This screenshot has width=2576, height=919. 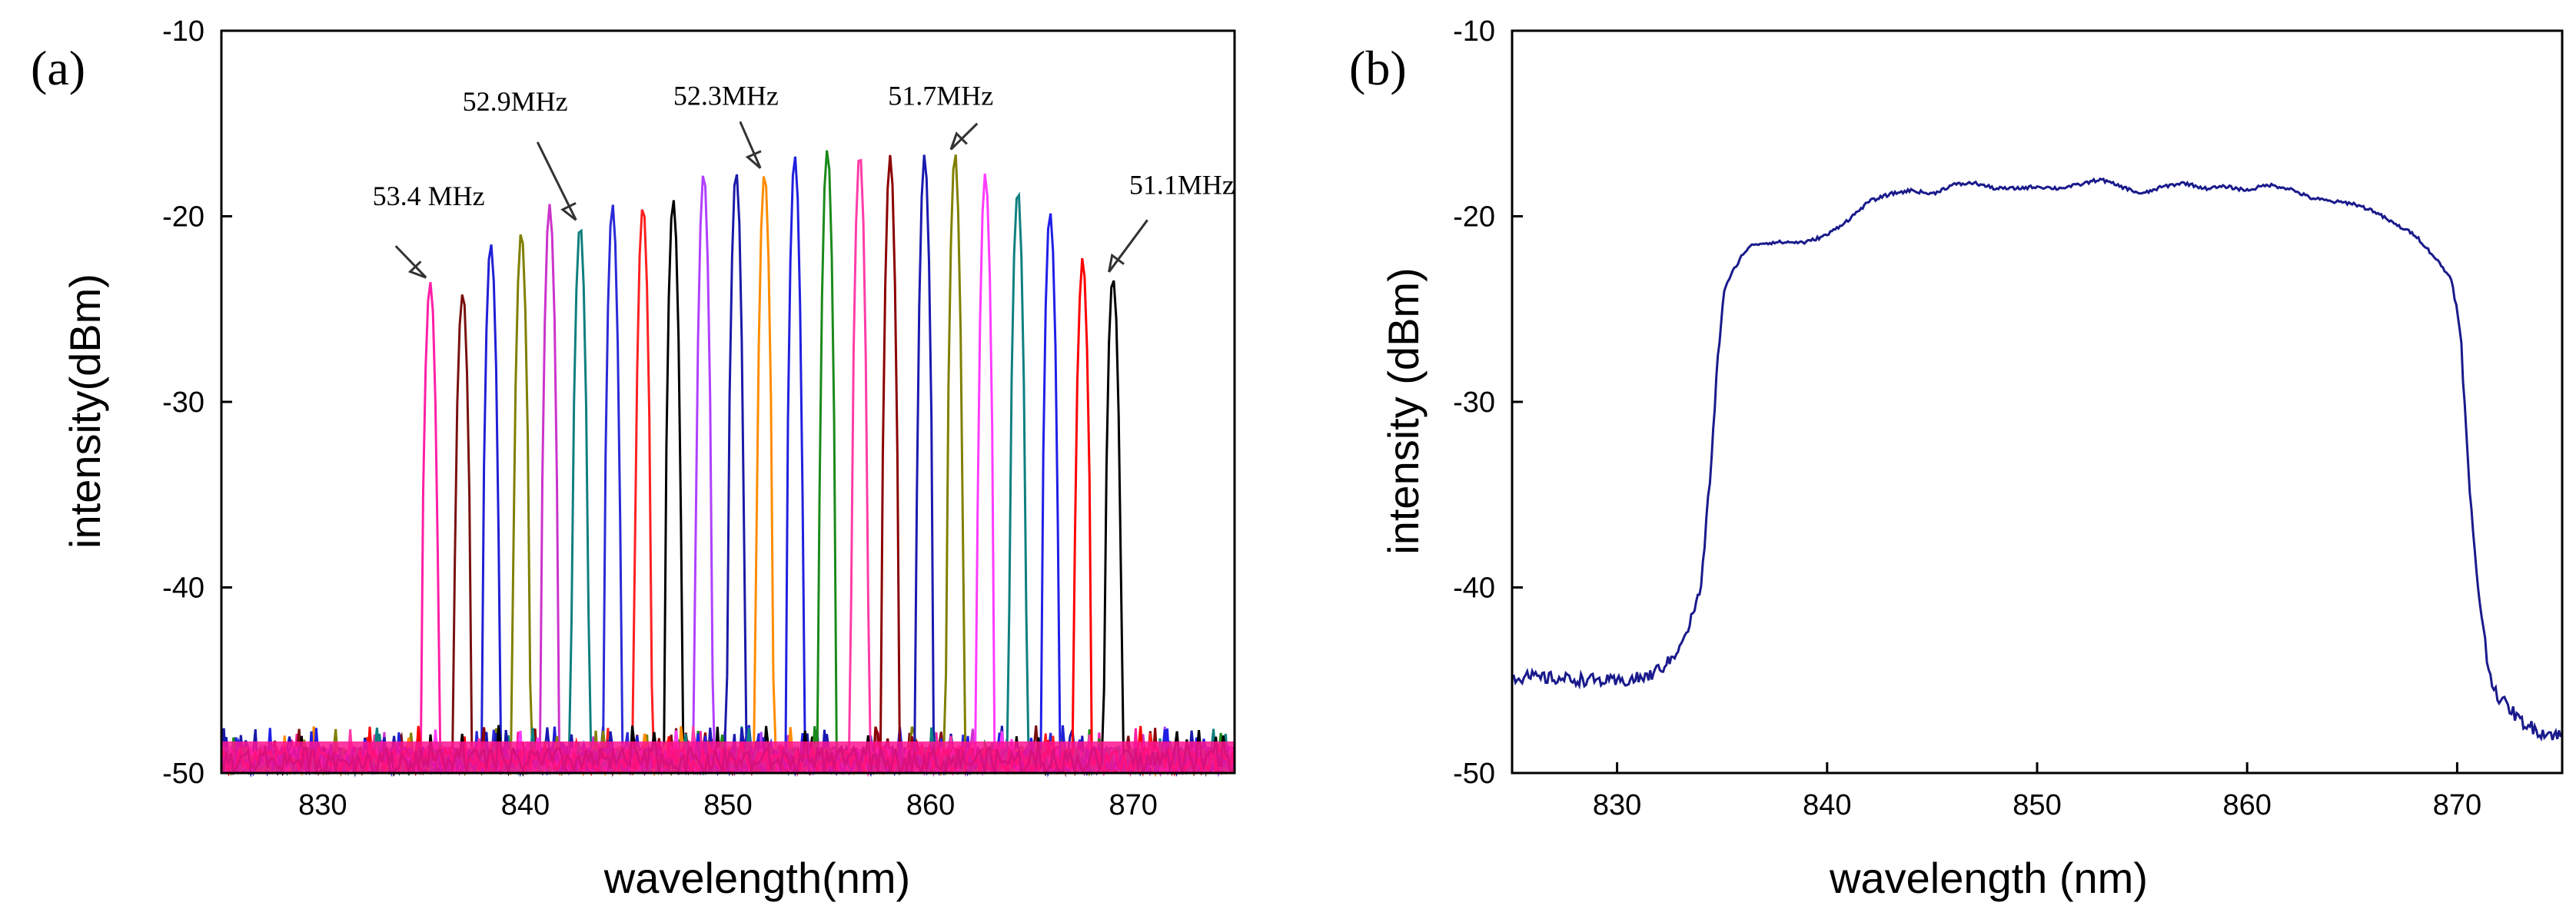 I want to click on panel-b-y-tick-label: -30, so click(x=1474, y=403).